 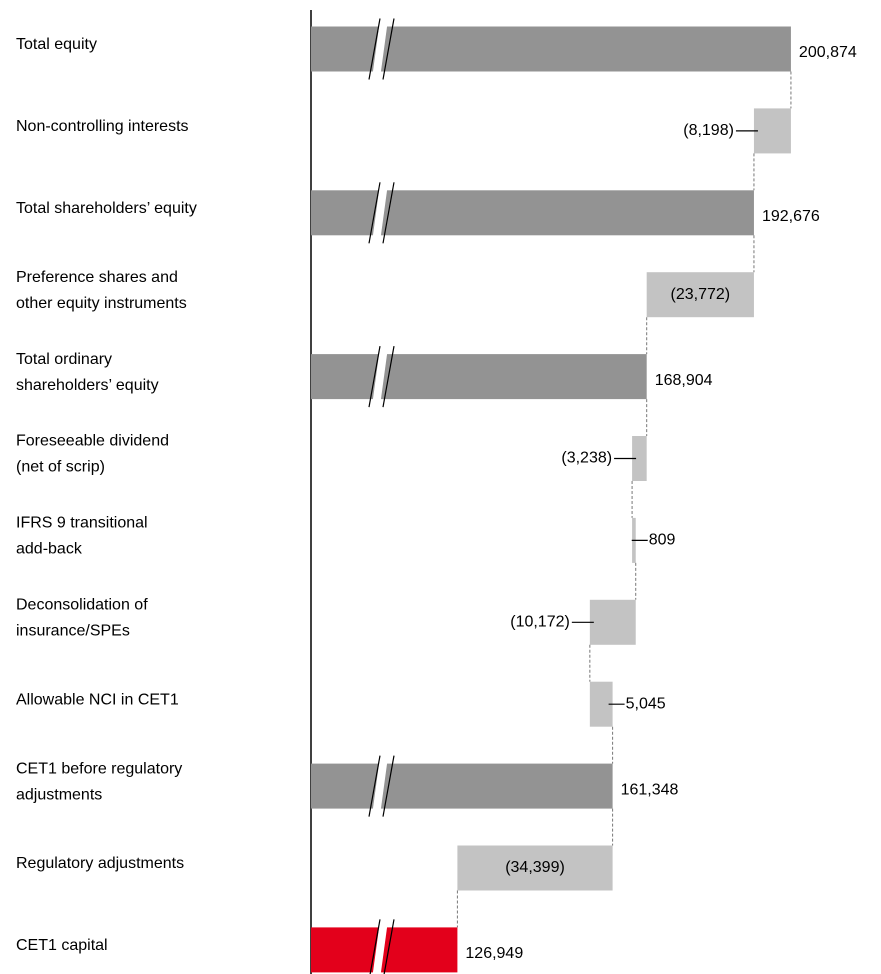 What do you see at coordinates (828, 52) in the screenshot?
I see `value-label: 200,874` at bounding box center [828, 52].